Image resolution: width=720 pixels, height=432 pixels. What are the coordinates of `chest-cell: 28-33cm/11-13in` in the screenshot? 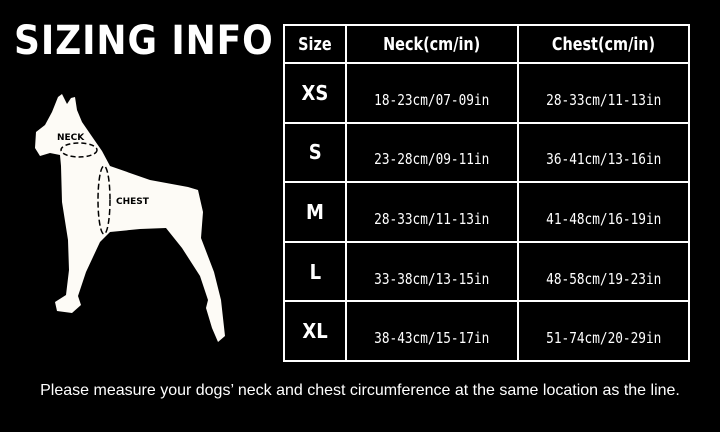 It's located at (603, 93).